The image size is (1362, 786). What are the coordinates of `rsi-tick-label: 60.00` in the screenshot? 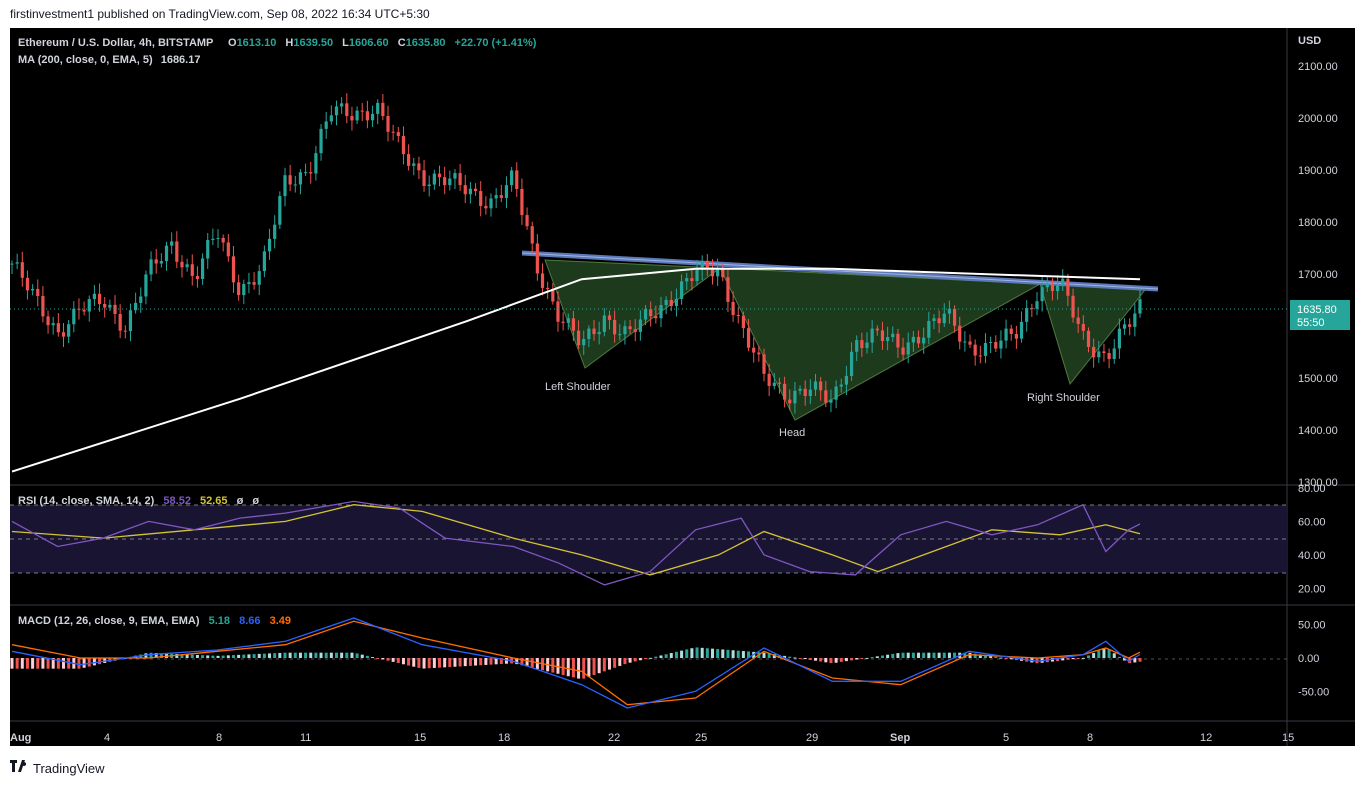 It's located at (1312, 522).